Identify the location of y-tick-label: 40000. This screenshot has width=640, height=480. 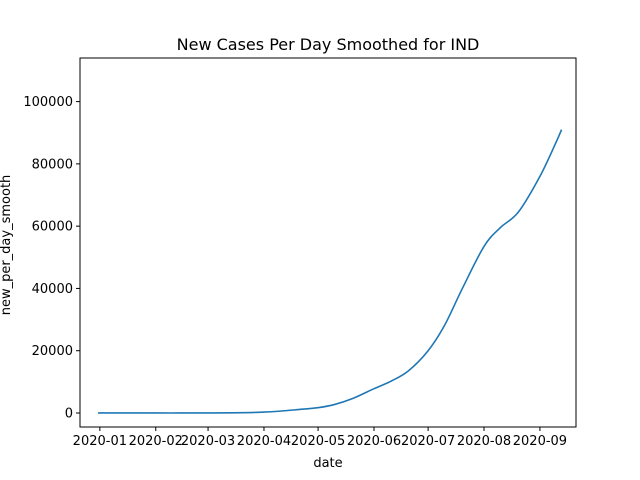
(52, 289).